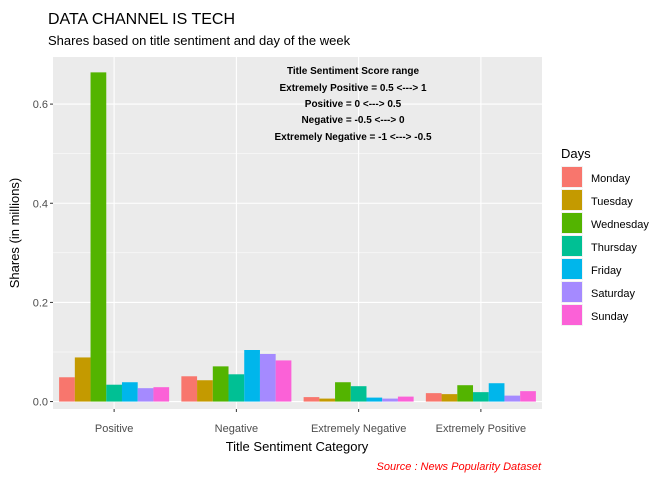  What do you see at coordinates (576, 153) in the screenshot?
I see `legend-title: Days` at bounding box center [576, 153].